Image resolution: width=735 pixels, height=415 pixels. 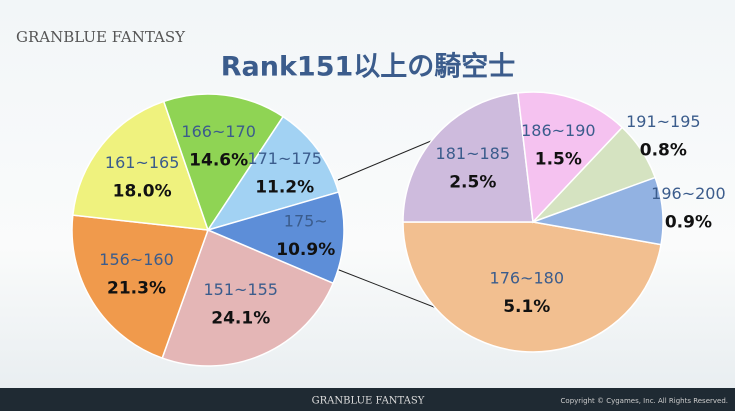 What do you see at coordinates (527, 278) in the screenshot?
I see `slice-label: 176~180` at bounding box center [527, 278].